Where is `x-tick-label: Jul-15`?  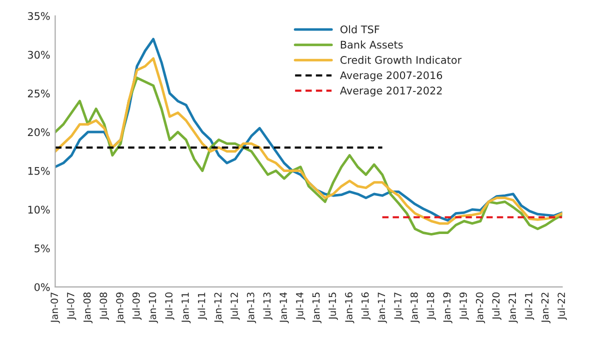 x-tick-label: Jul-15 is located at coordinates (333, 306).